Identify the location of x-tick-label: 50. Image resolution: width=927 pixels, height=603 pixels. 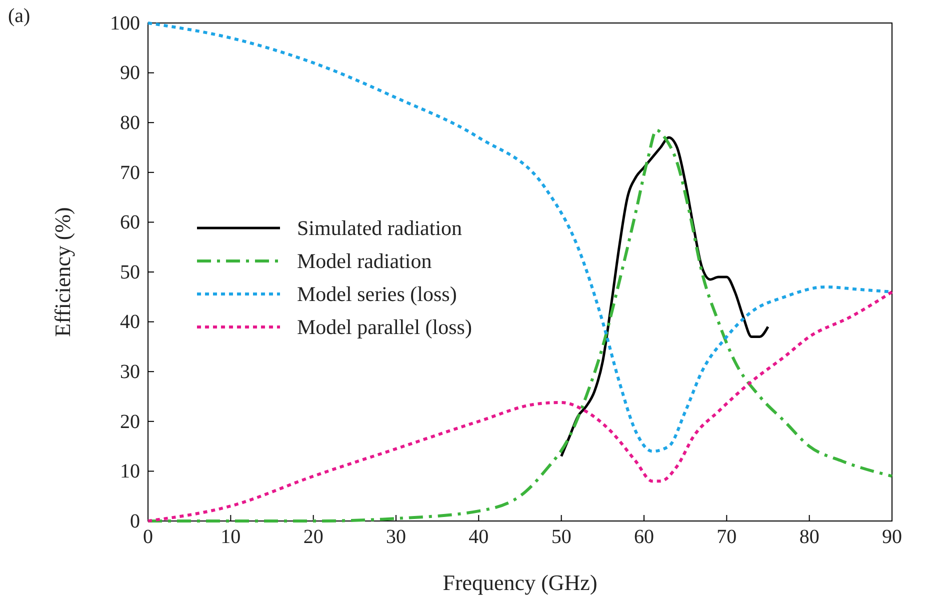
(561, 537).